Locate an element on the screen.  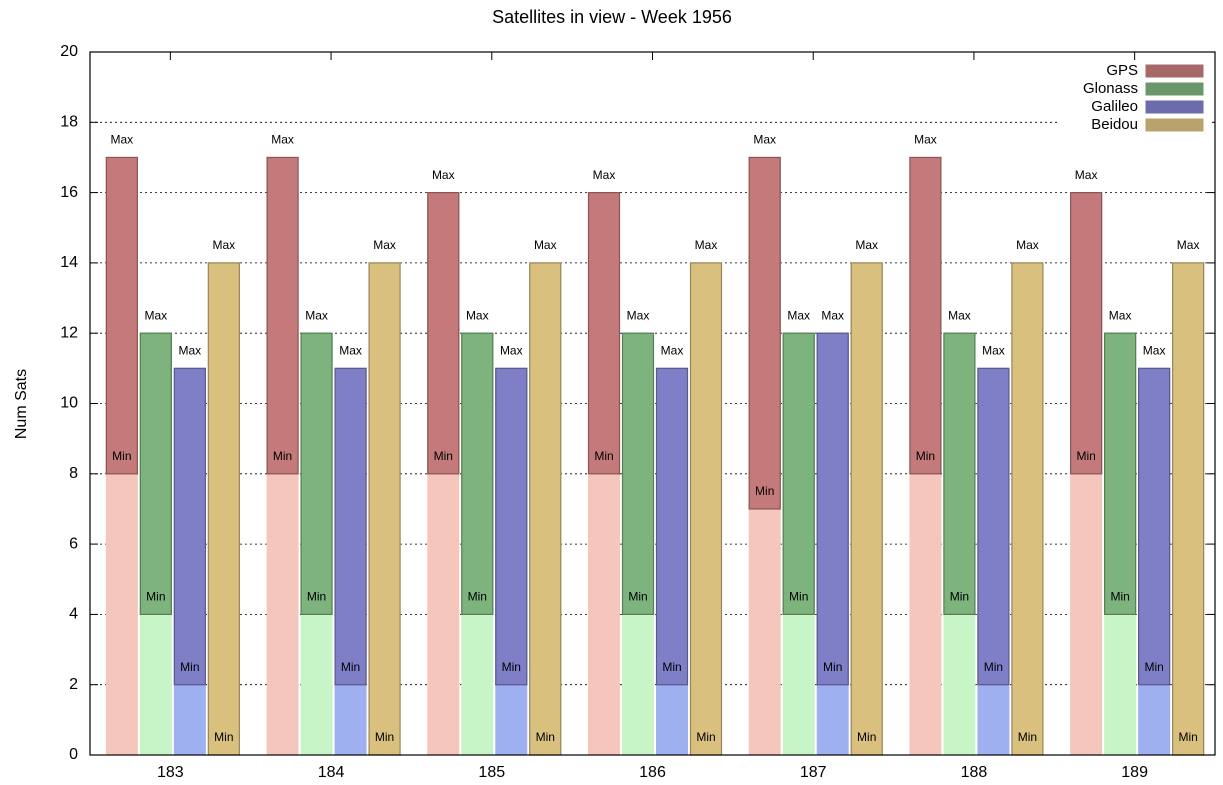
x-tick-label: 184 is located at coordinates (331, 772).